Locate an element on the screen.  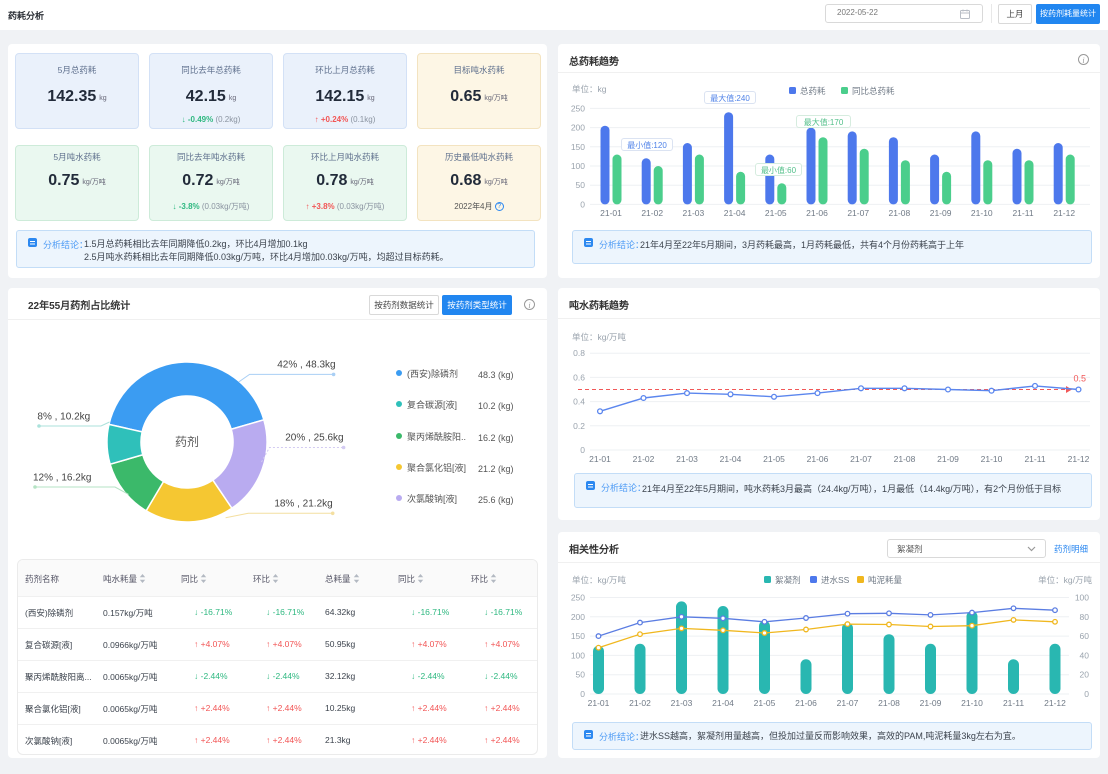
svg-text: 42% , 48.3kg is located at coordinates (306, 365).